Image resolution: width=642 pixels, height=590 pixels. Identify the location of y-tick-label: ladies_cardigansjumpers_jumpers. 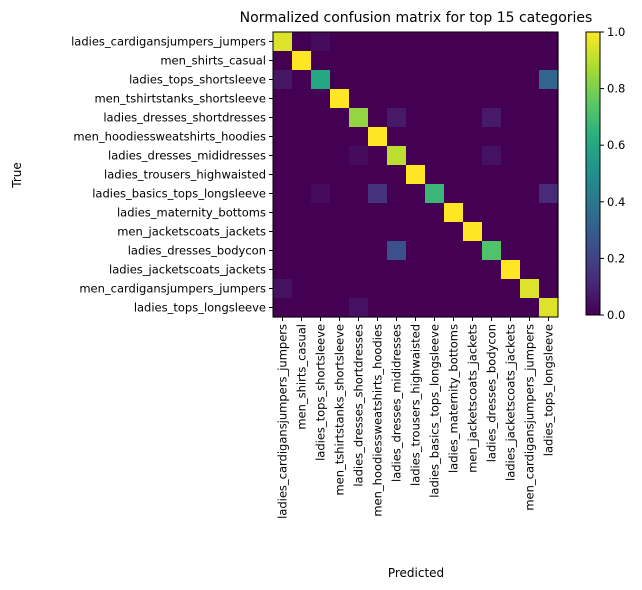
(168, 42).